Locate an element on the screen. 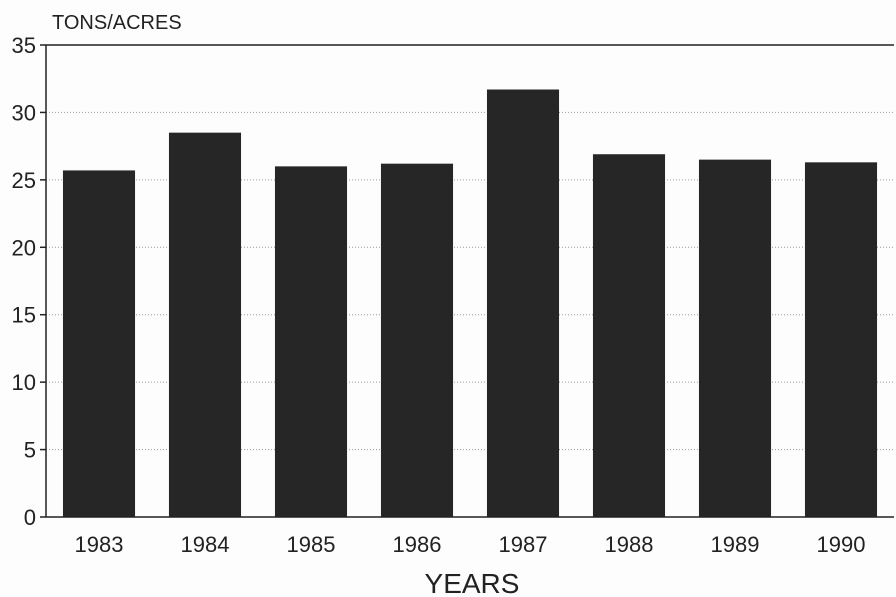 Image resolution: width=896 pixels, height=597 pixels. x-tick-label: 1984 is located at coordinates (205, 544).